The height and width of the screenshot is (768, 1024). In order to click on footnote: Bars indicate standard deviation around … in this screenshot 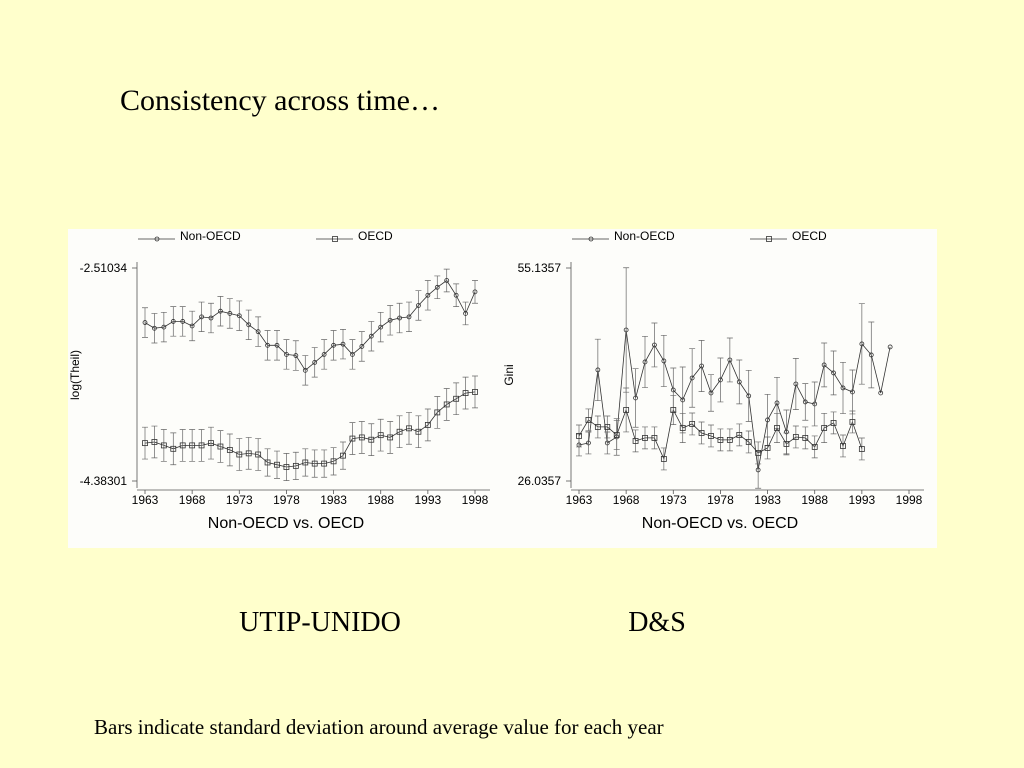, I will do `click(379, 727)`.